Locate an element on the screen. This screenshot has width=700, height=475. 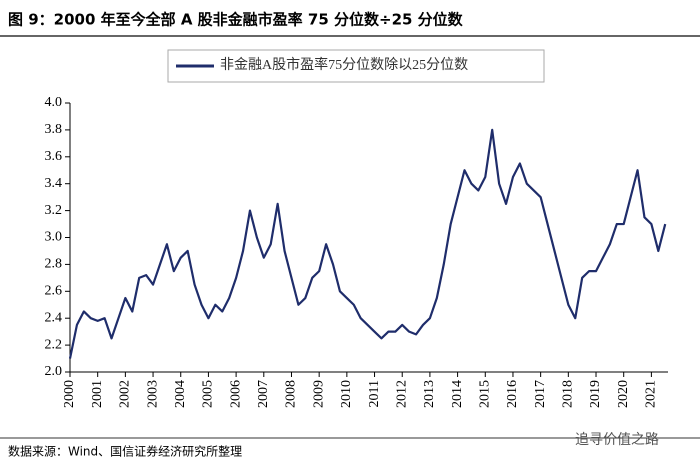
x-tick-label: 2017 is located at coordinates (540, 394).